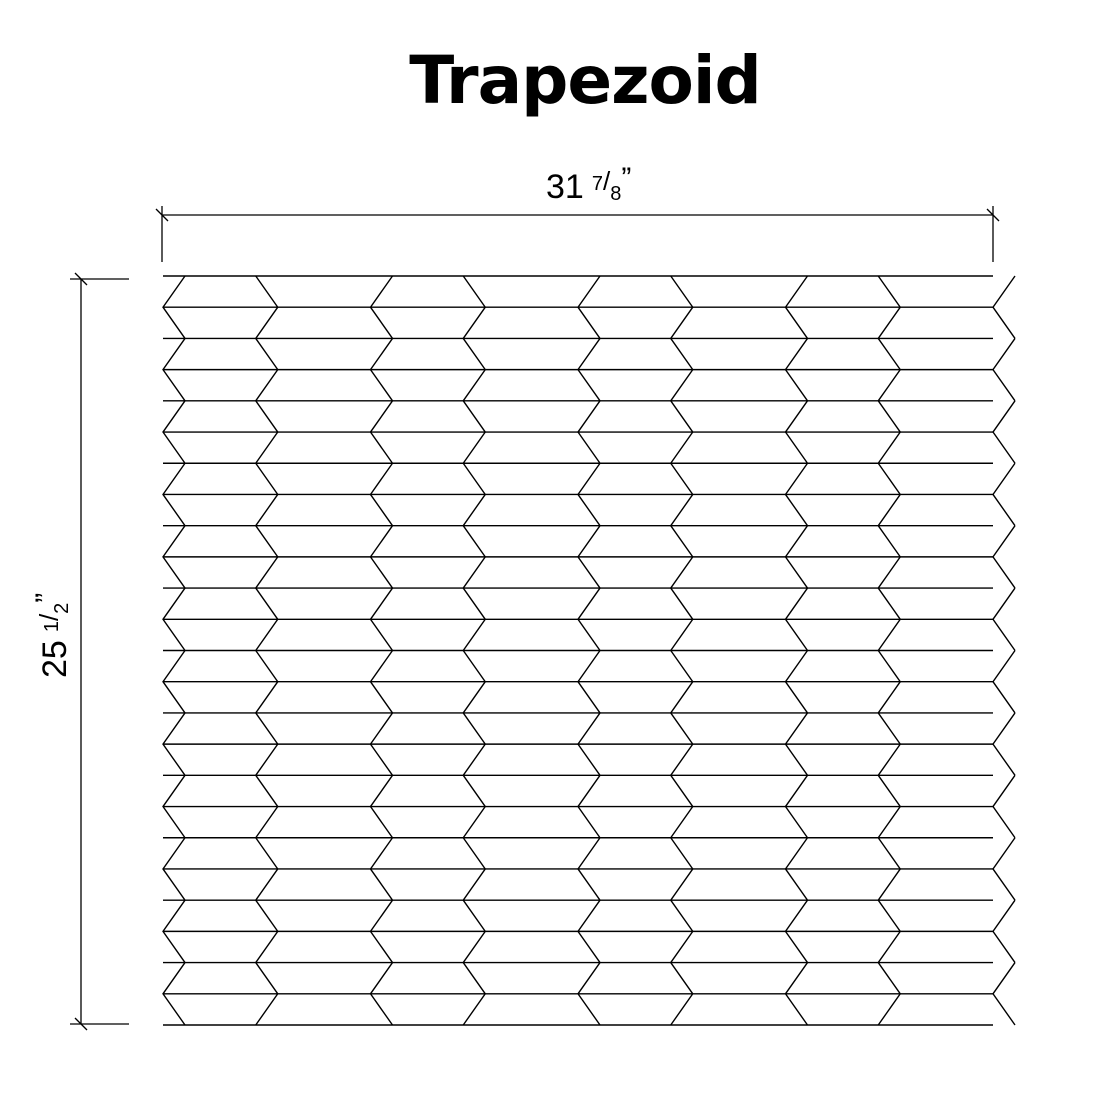 This screenshot has width=1101, height=1097. I want to click on height-tick-bottom, so click(81, 1024).